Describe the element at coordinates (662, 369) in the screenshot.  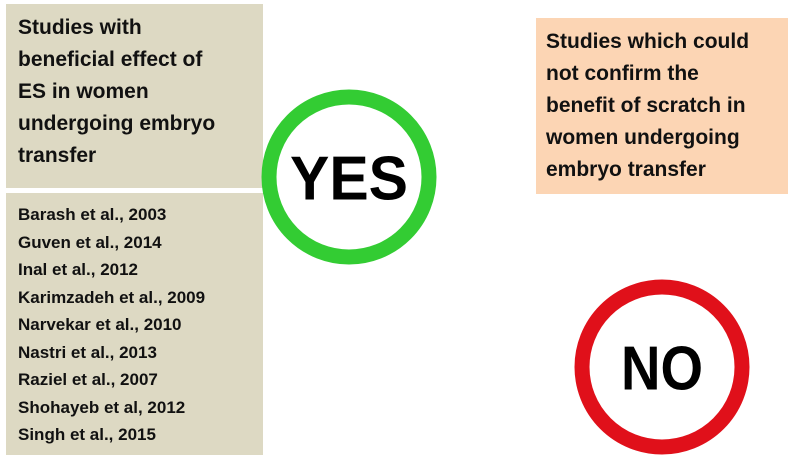
I see `no-label: NO` at that location.